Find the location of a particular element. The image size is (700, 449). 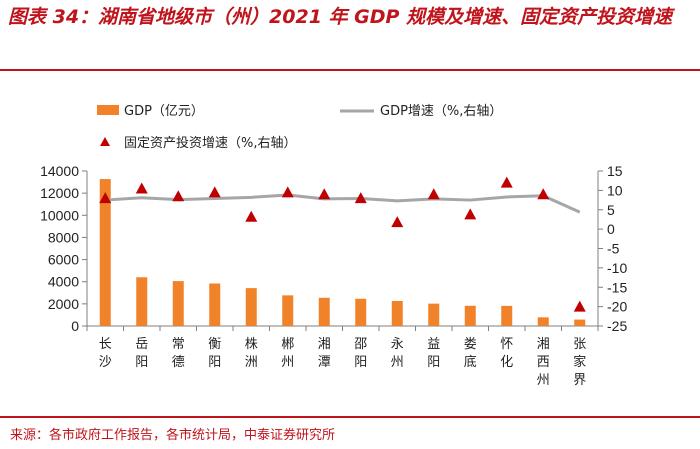

x-axis-category-label: 岳阳 is located at coordinates (141, 353).